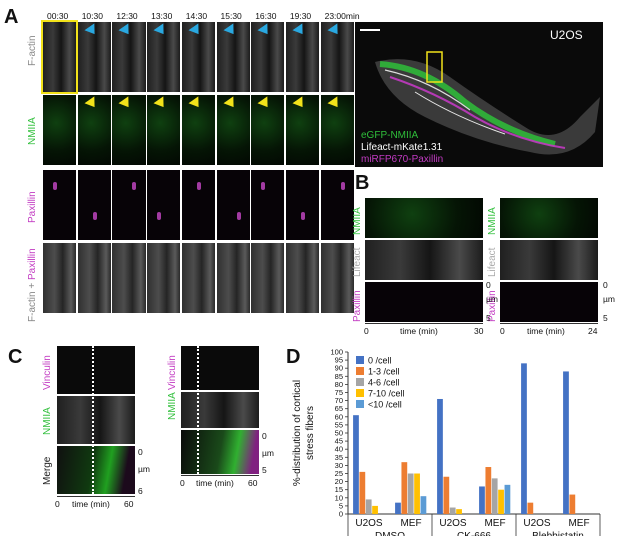 The width and height of the screenshot is (617, 539). I want to click on c-right-x-label: time (min), so click(215, 483).